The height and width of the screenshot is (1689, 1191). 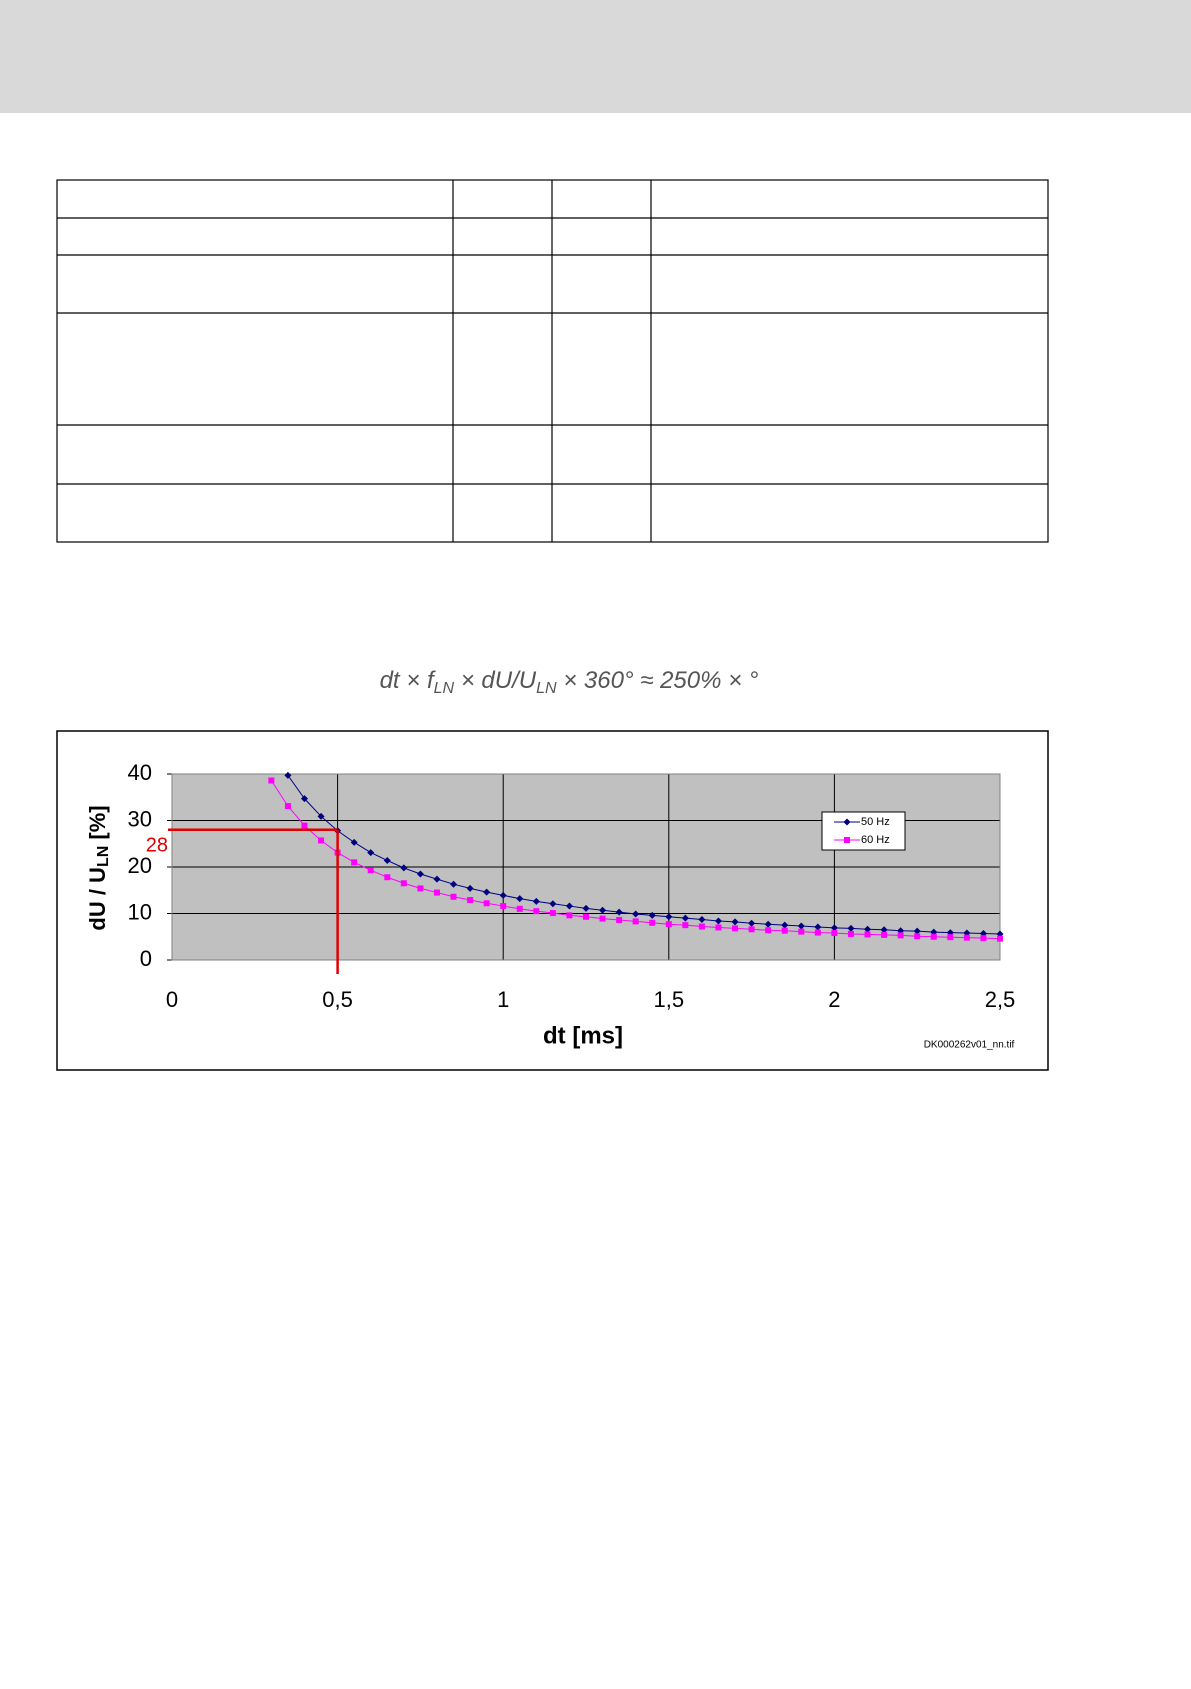 I want to click on x-tick-label: 0, so click(x=172, y=999).